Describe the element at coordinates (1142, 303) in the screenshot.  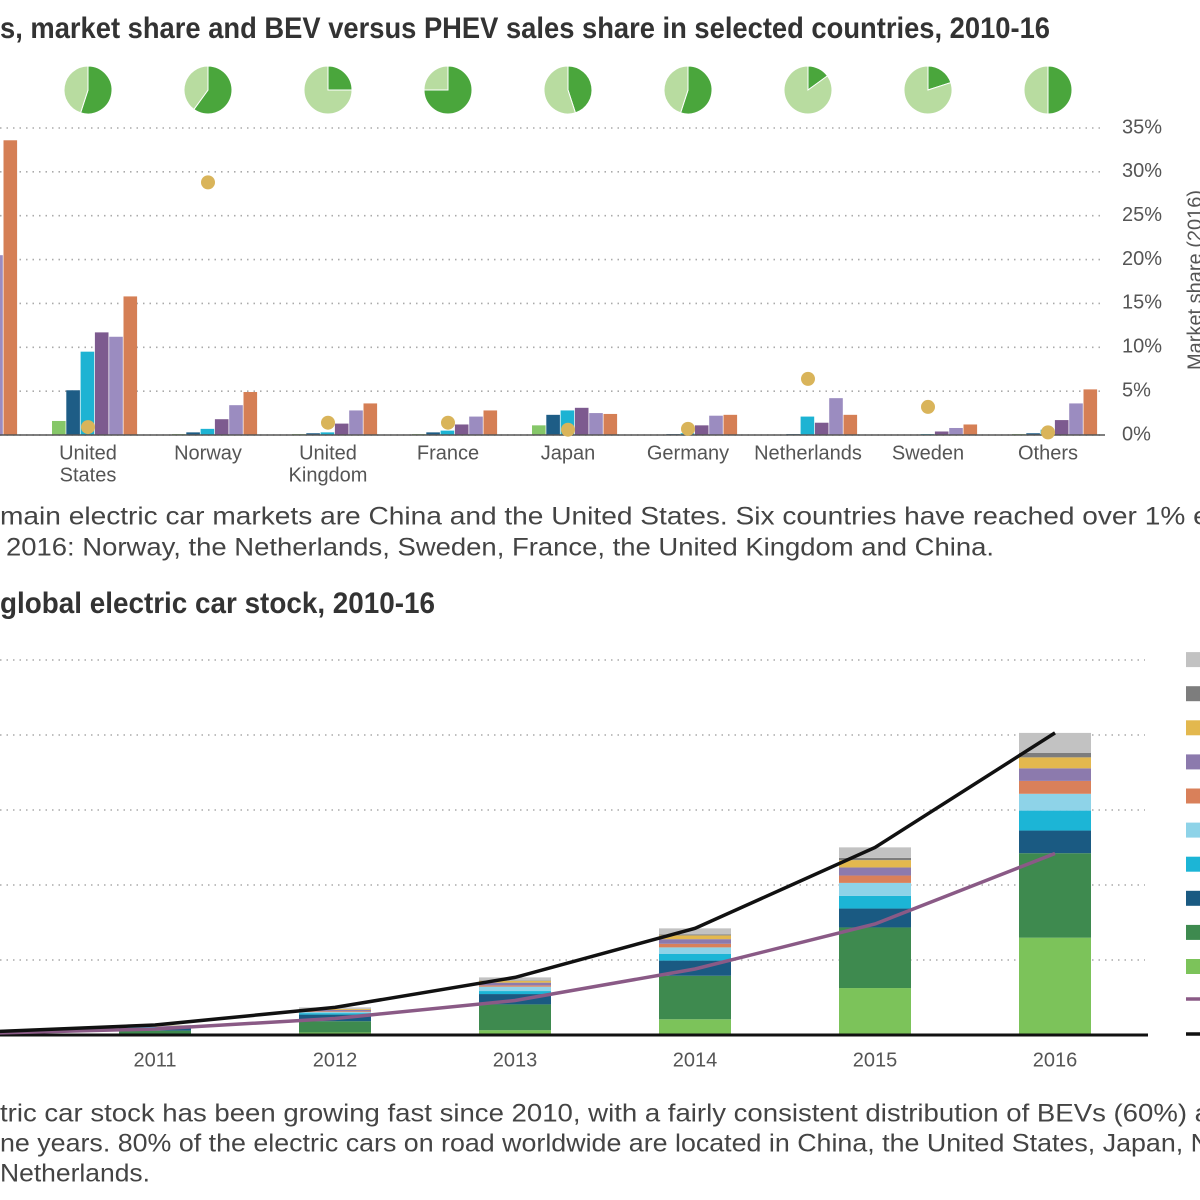
I see `y2-tick-label: 15%` at that location.